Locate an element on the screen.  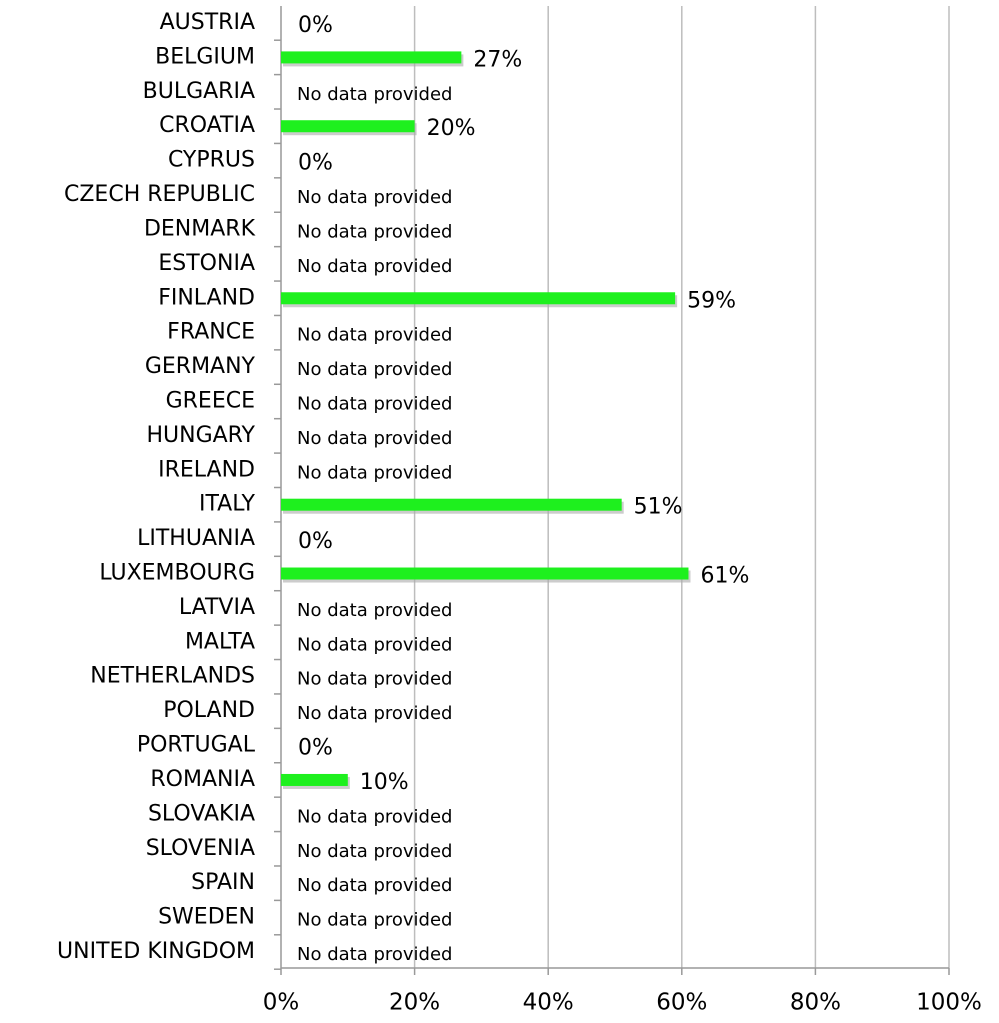
y-tick-label: FINLAND is located at coordinates (206, 297).